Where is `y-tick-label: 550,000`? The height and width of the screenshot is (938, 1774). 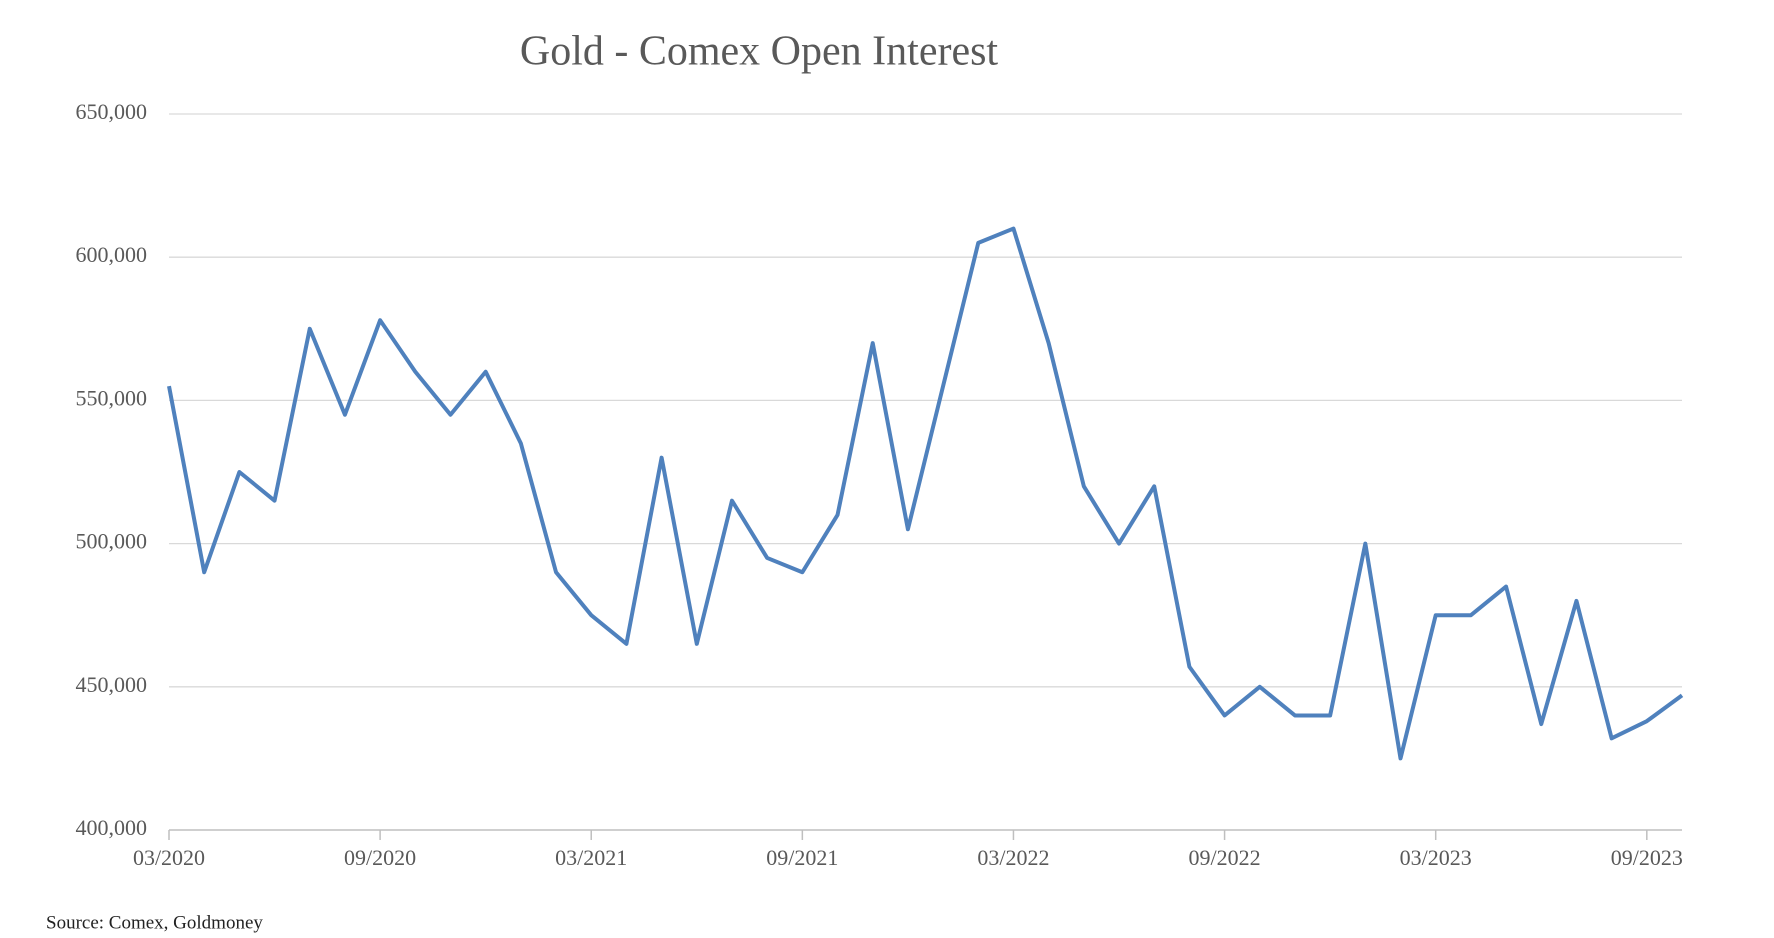 y-tick-label: 550,000 is located at coordinates (112, 397).